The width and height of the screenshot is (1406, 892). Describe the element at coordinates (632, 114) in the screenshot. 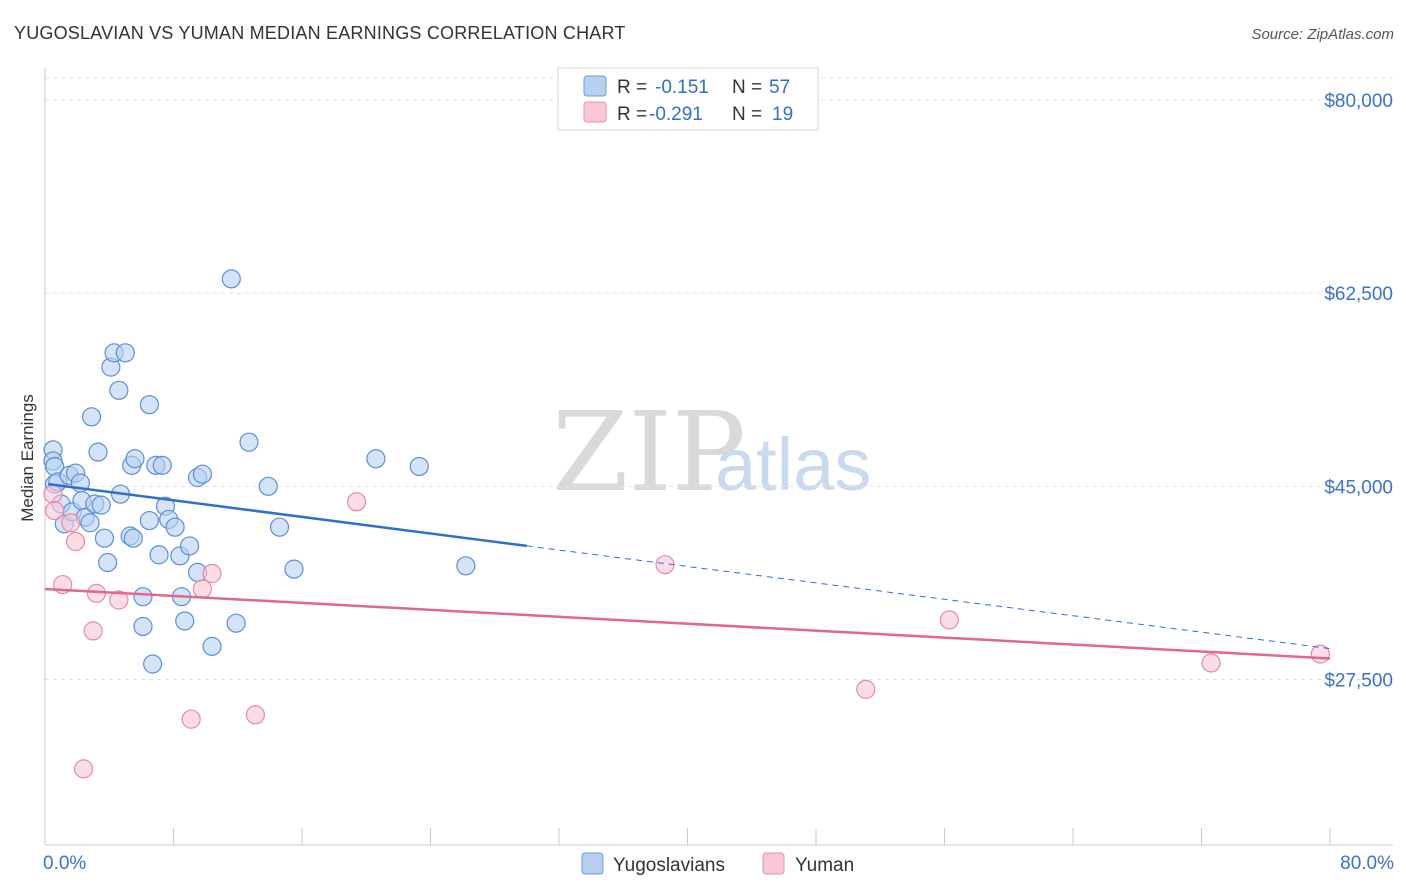

I see `legend-r-label-1: R =` at that location.